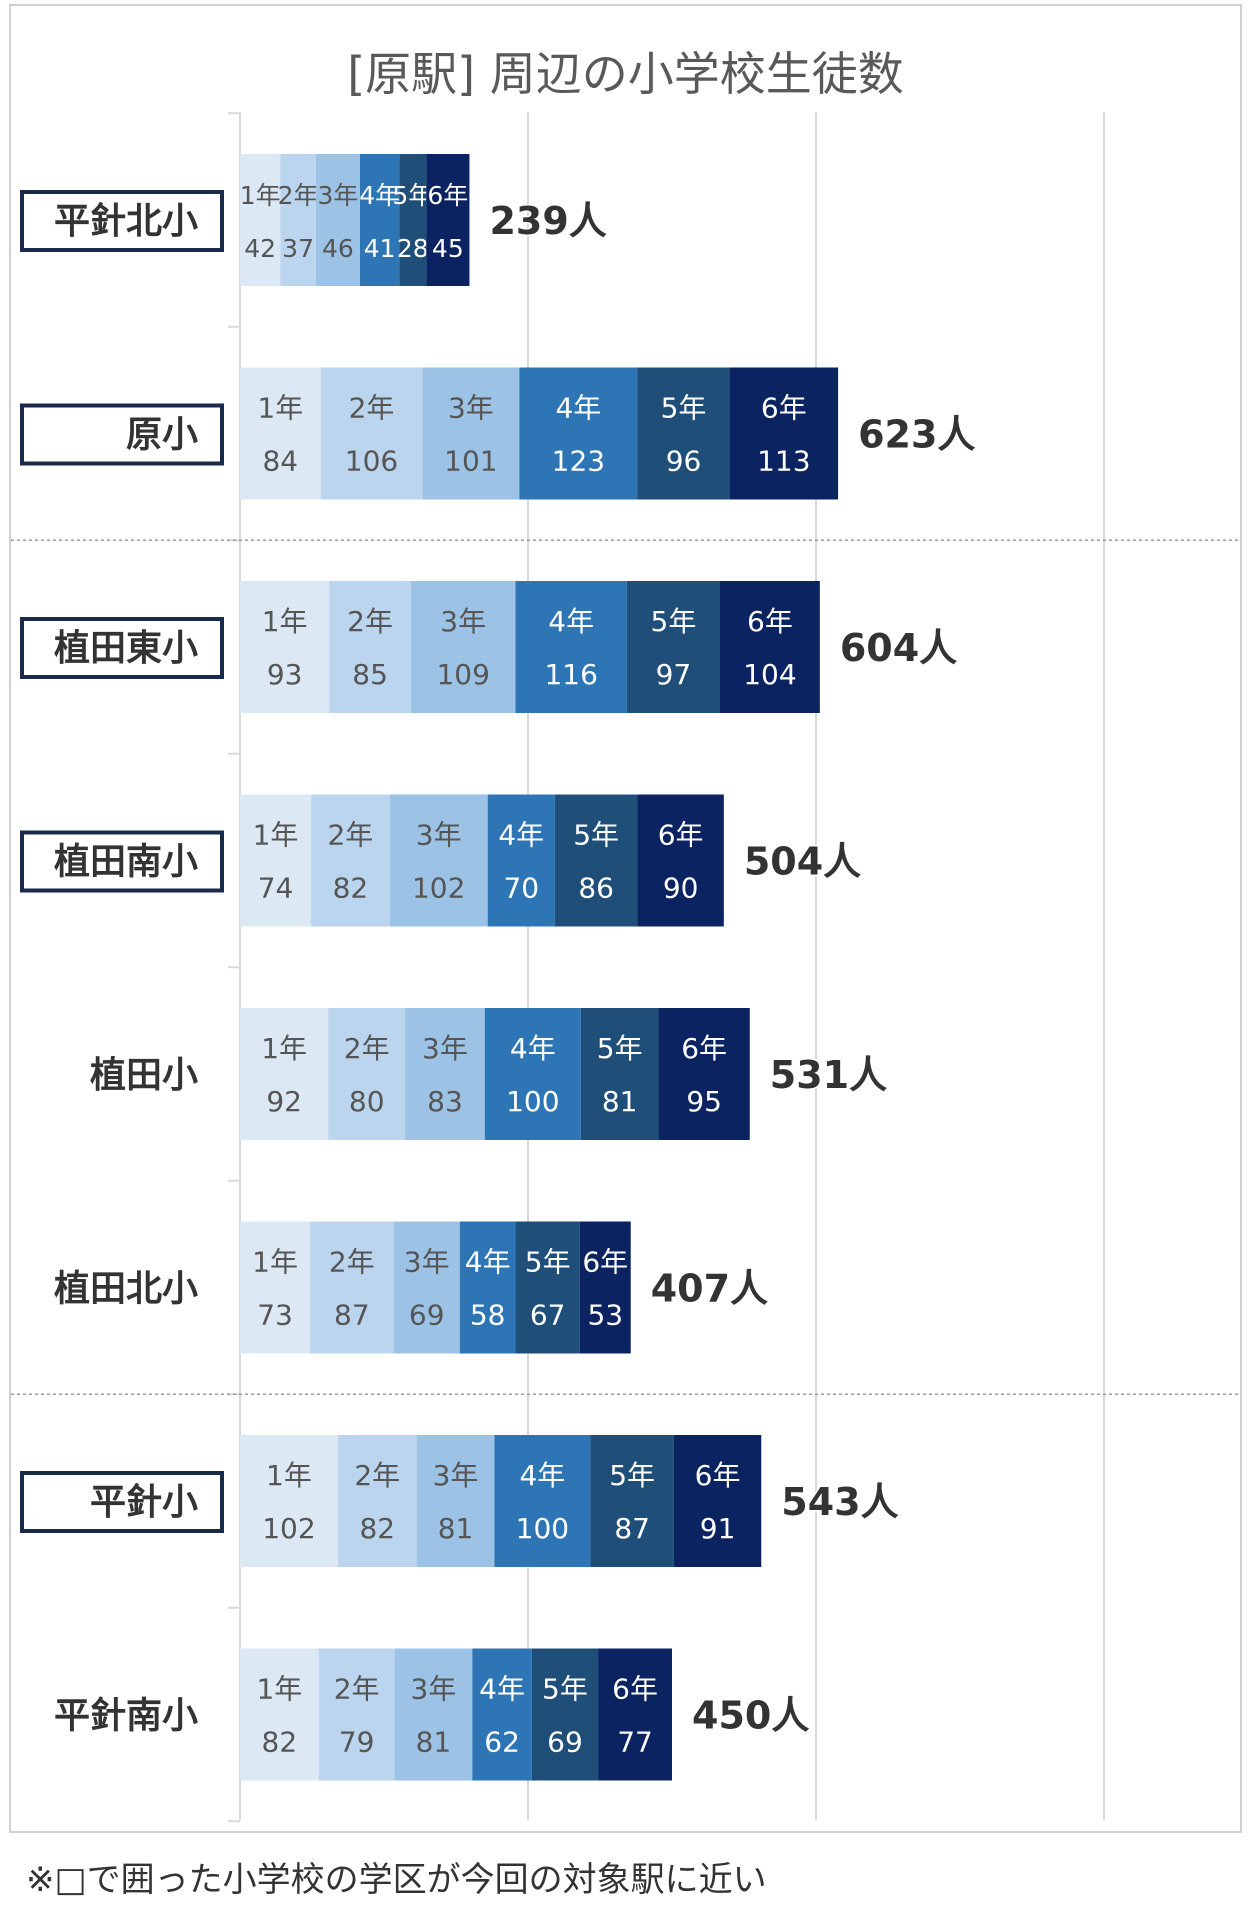 This screenshot has width=1251, height=1920. Describe the element at coordinates (126, 862) in the screenshot. I see `school-label: 植田南小` at that location.